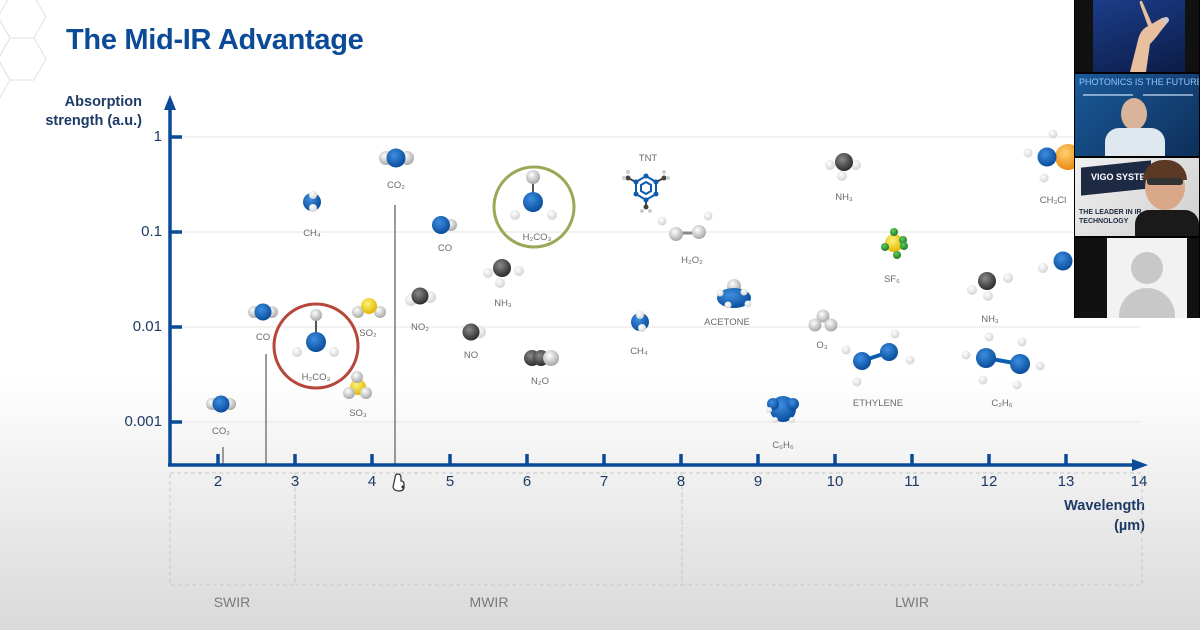 This screenshot has width=1200, height=630. I want to click on label-no: NO, so click(471, 355).